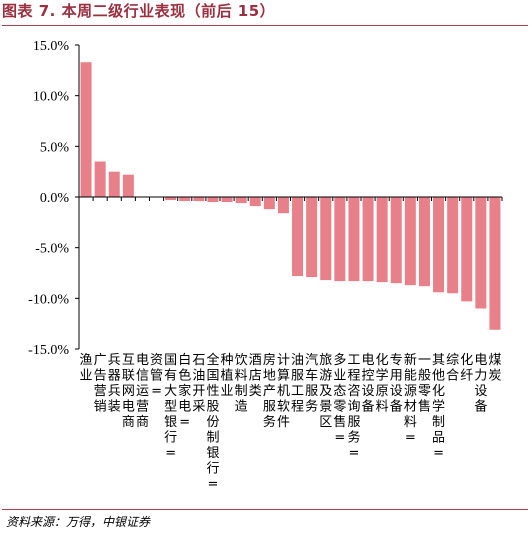 The image size is (532, 534). What do you see at coordinates (78, 522) in the screenshot?
I see `source-note: 资料来源：万得，中银证券` at bounding box center [78, 522].